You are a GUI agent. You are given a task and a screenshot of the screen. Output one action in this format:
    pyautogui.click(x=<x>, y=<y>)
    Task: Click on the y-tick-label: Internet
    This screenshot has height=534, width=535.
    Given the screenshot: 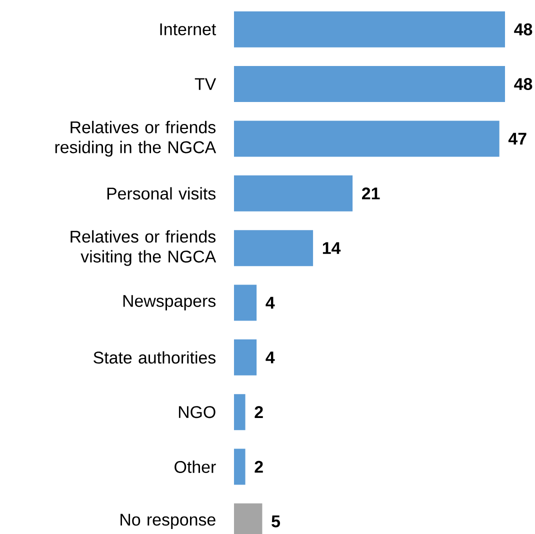 What is the action you would take?
    pyautogui.click(x=188, y=29)
    